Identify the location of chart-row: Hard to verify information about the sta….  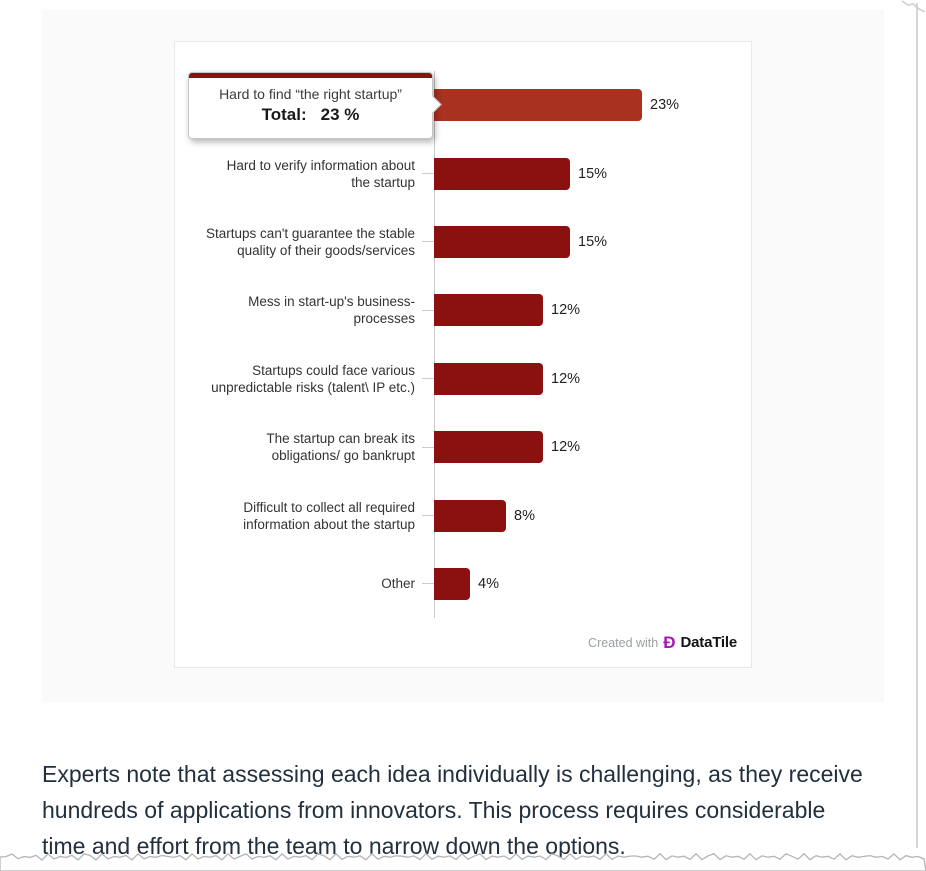
(463, 173).